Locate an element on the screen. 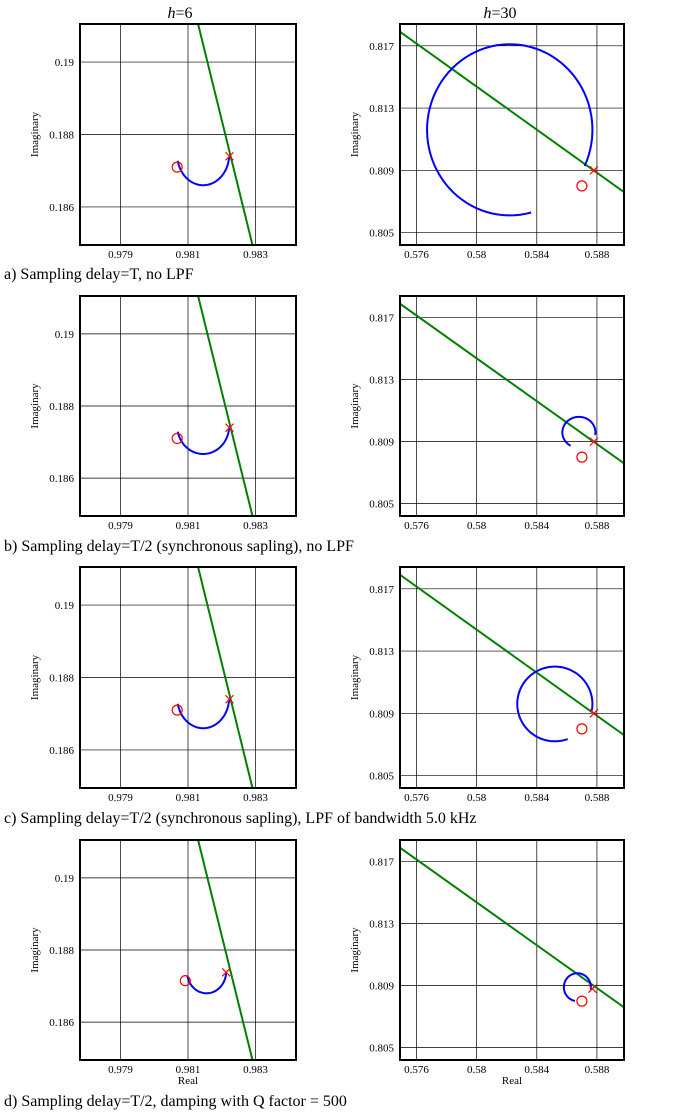 The image size is (673, 1113). panel-4: 0.979 0.981 0.983 0.186 0.188 0.19 Imaginary is located at coordinates (163, 685).